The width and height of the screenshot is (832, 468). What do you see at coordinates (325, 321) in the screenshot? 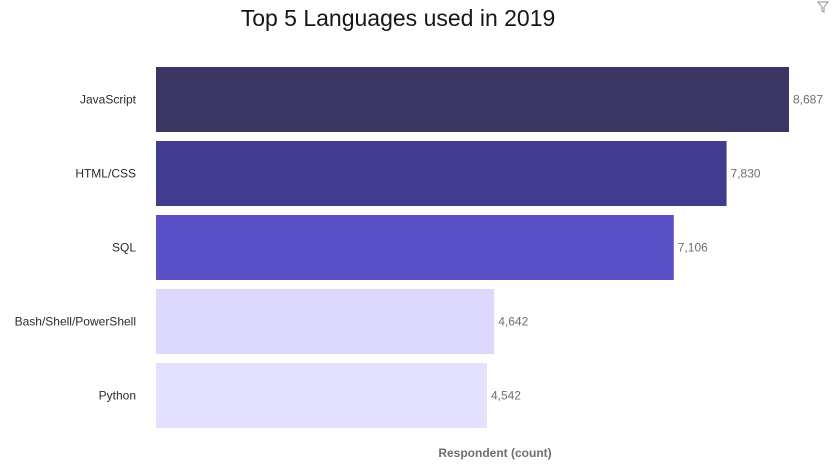
I see `bar-bash-shell-powershell` at bounding box center [325, 321].